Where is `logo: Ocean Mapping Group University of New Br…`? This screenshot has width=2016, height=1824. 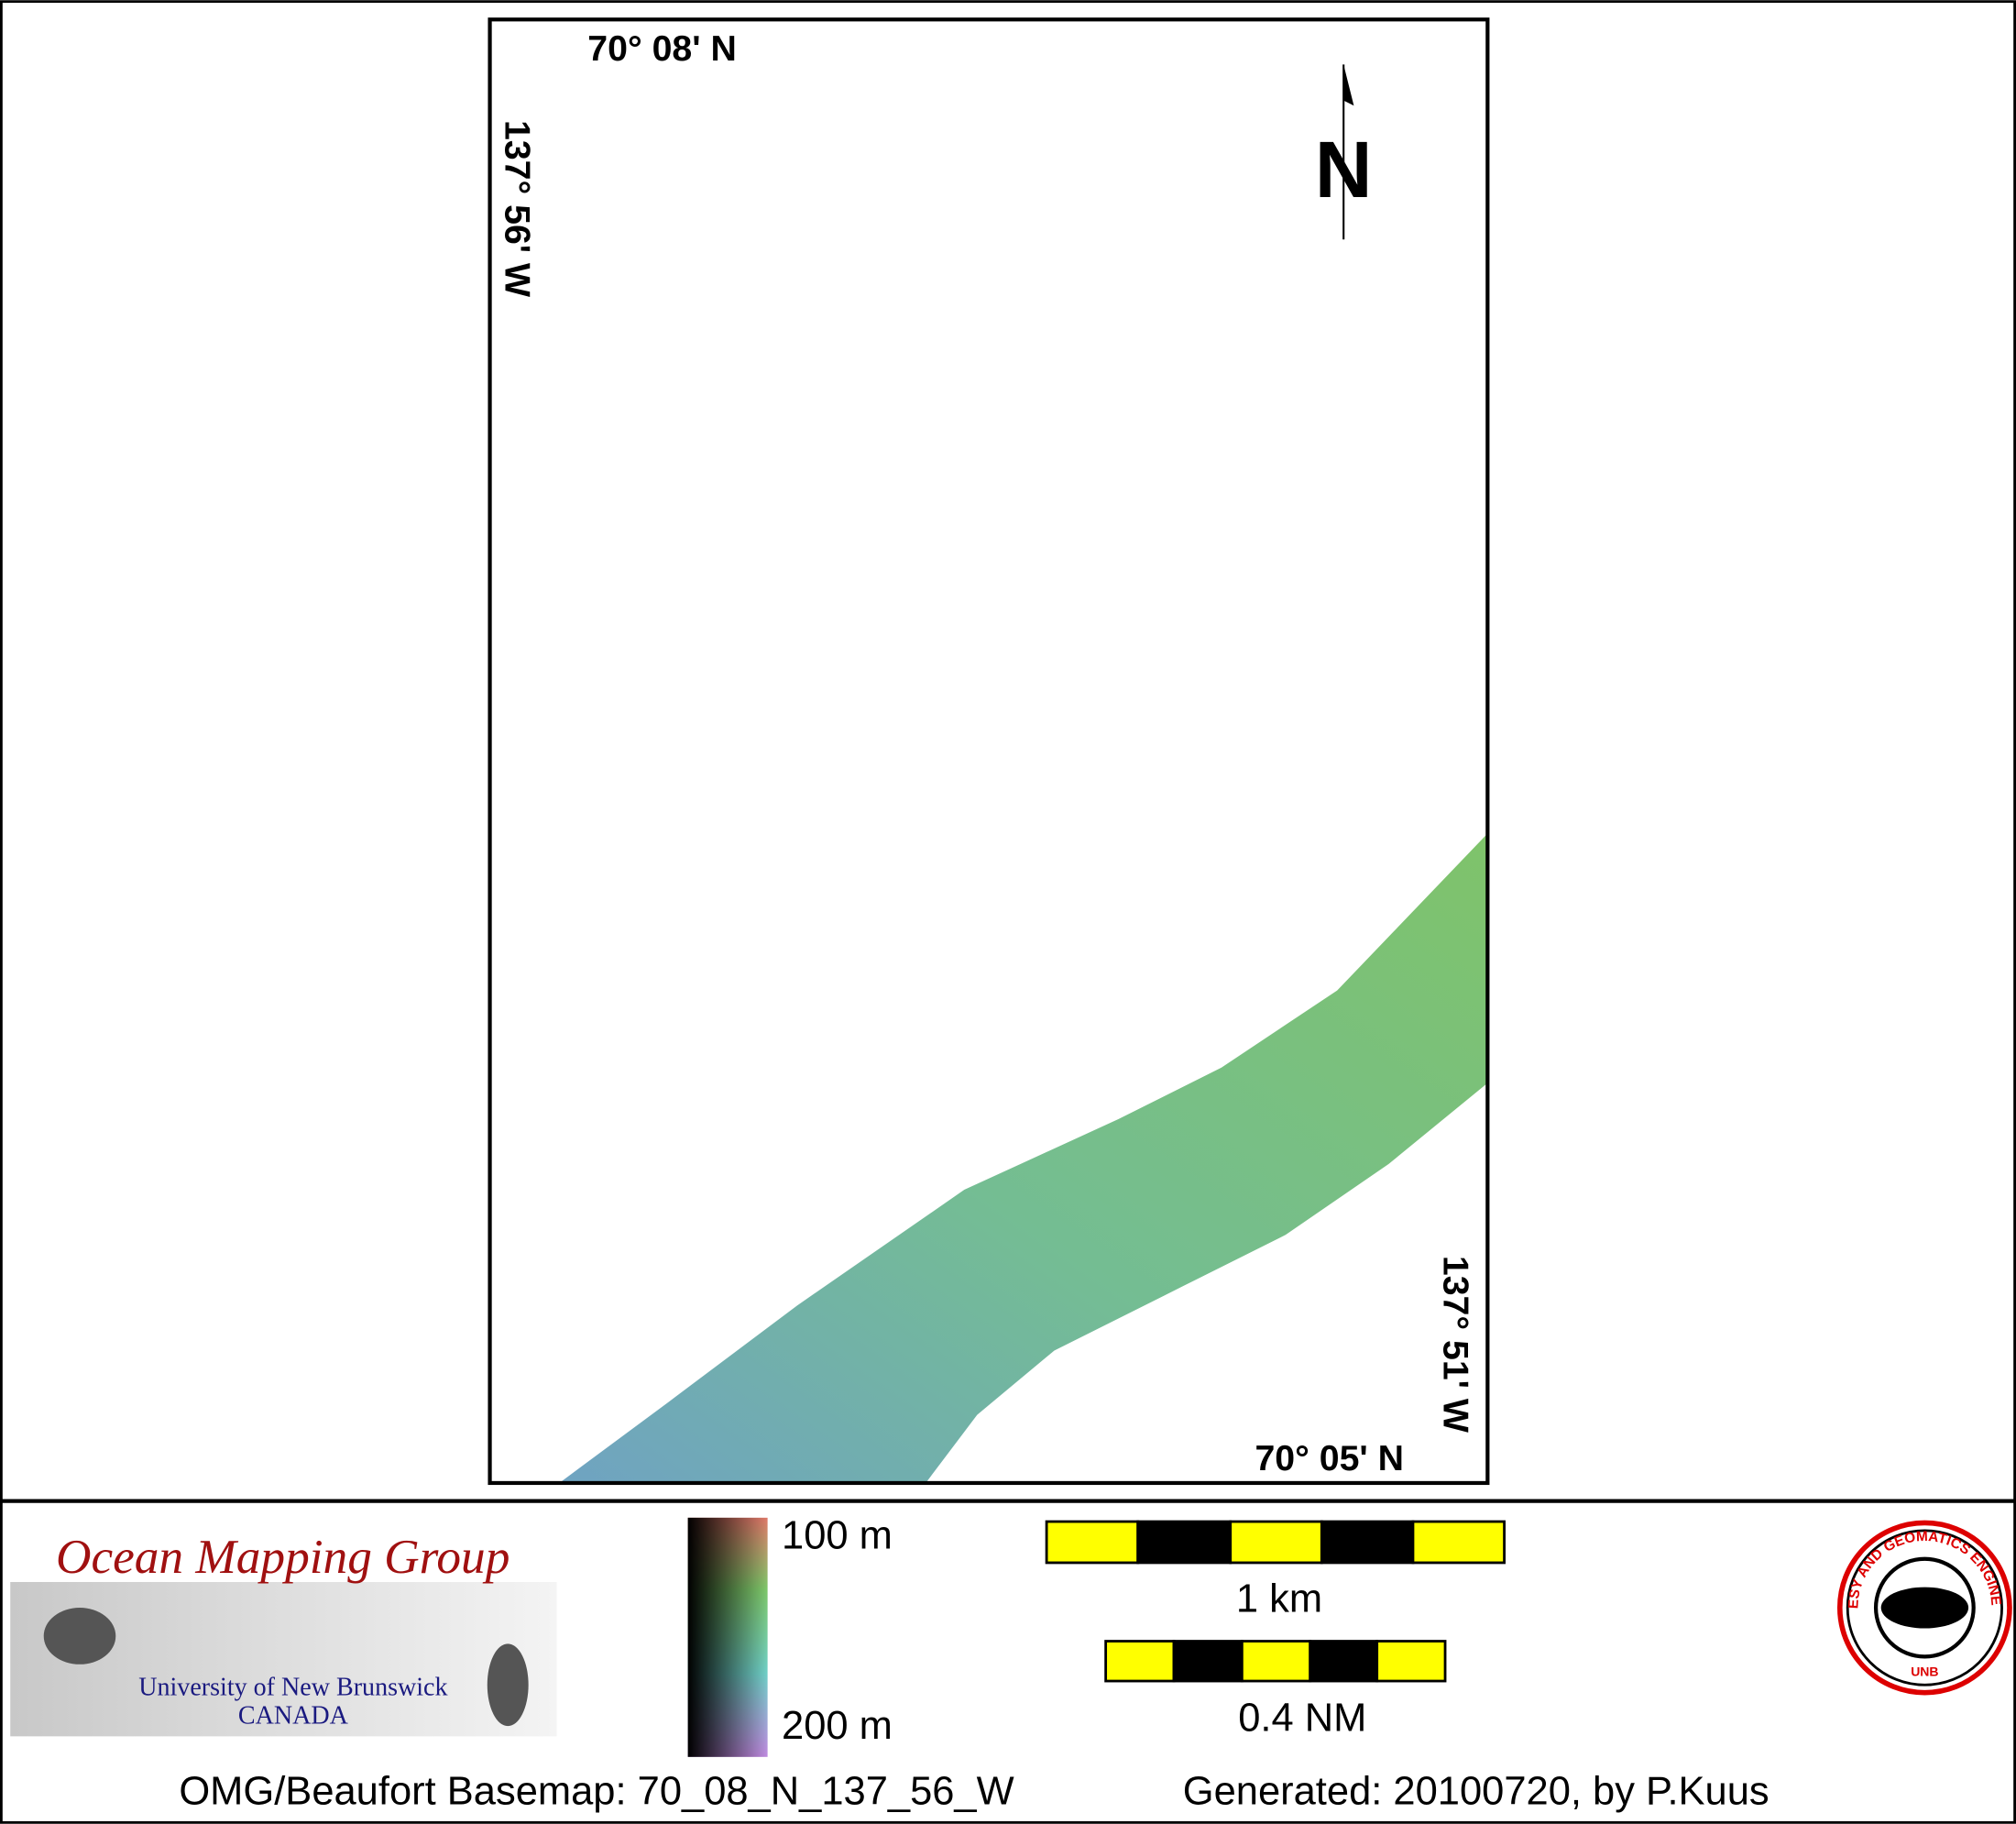 logo: Ocean Mapping Group University of New Br… is located at coordinates (283, 1633).